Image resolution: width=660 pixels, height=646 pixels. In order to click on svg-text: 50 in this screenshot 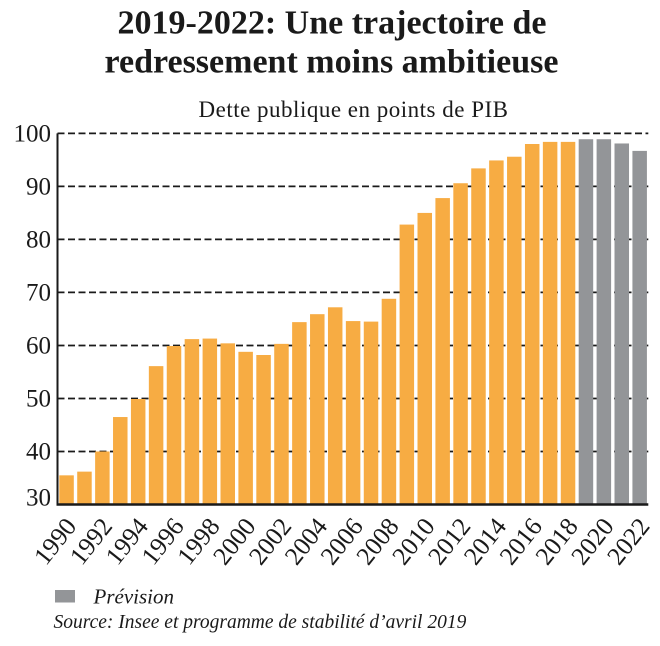, I will do `click(38, 399)`.